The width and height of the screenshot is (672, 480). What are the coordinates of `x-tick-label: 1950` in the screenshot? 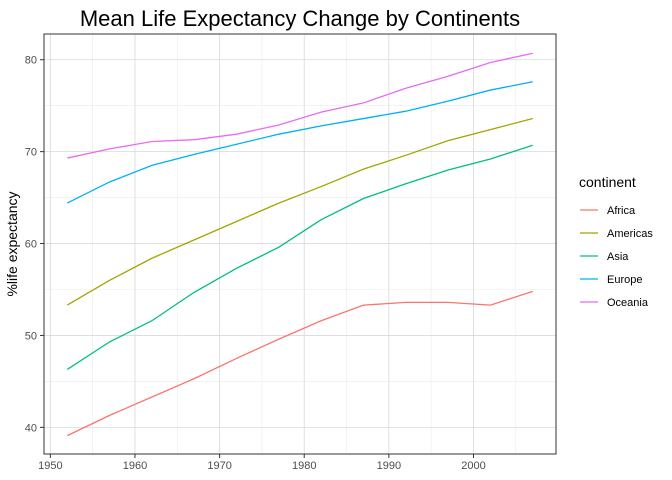 It's located at (50, 466).